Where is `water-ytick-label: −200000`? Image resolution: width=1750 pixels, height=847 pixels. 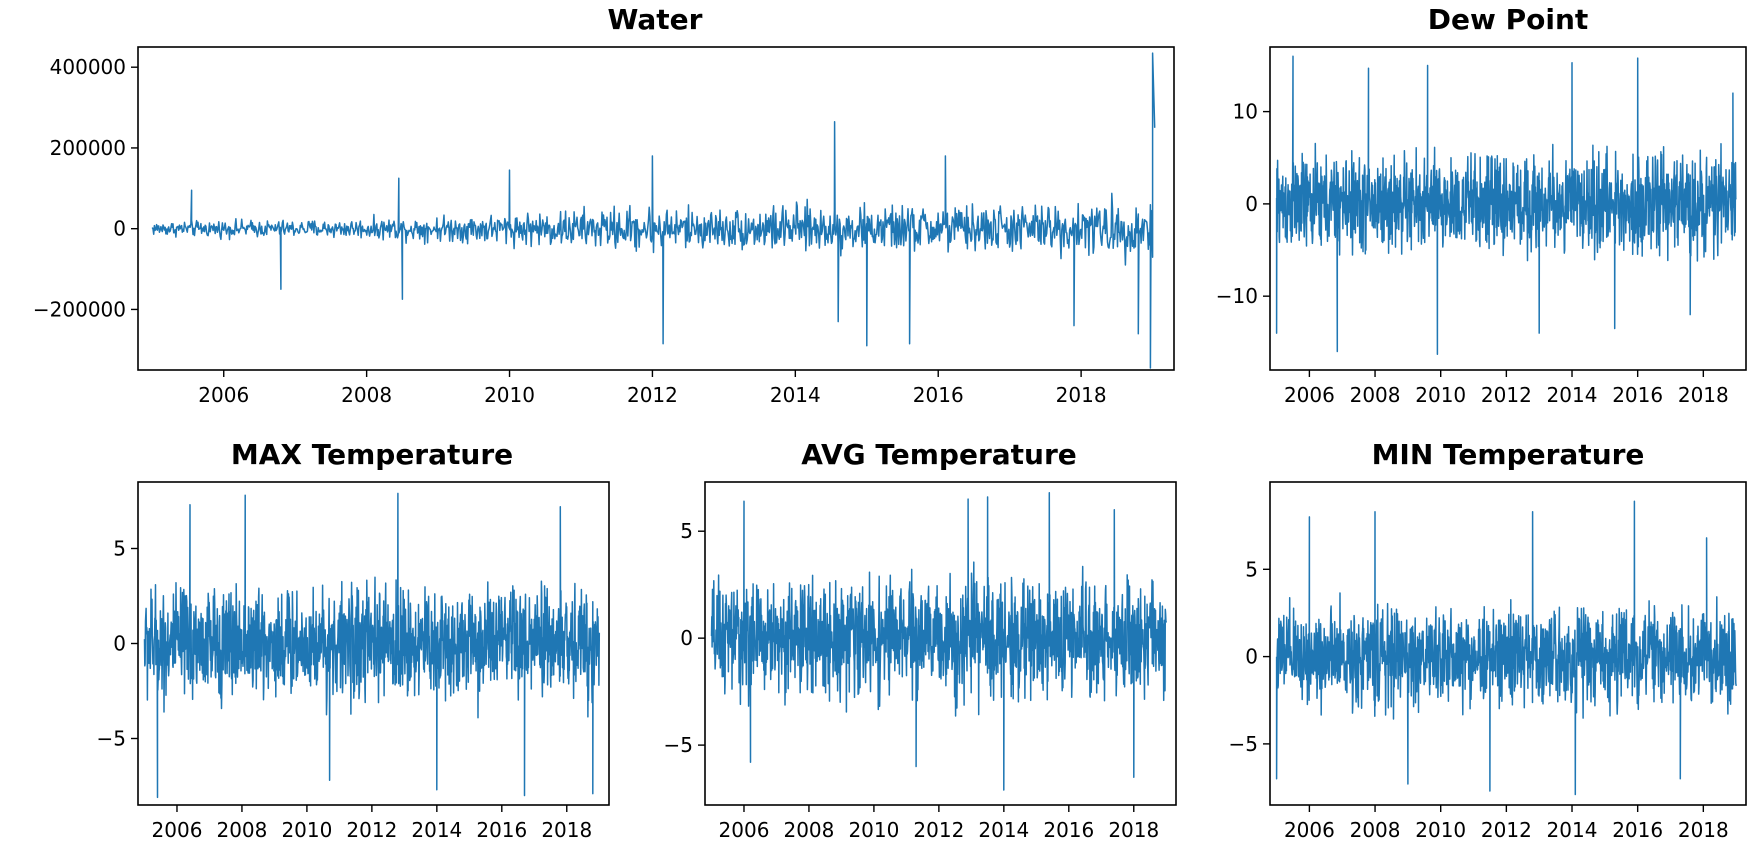 water-ytick-label: −200000 is located at coordinates (79, 309).